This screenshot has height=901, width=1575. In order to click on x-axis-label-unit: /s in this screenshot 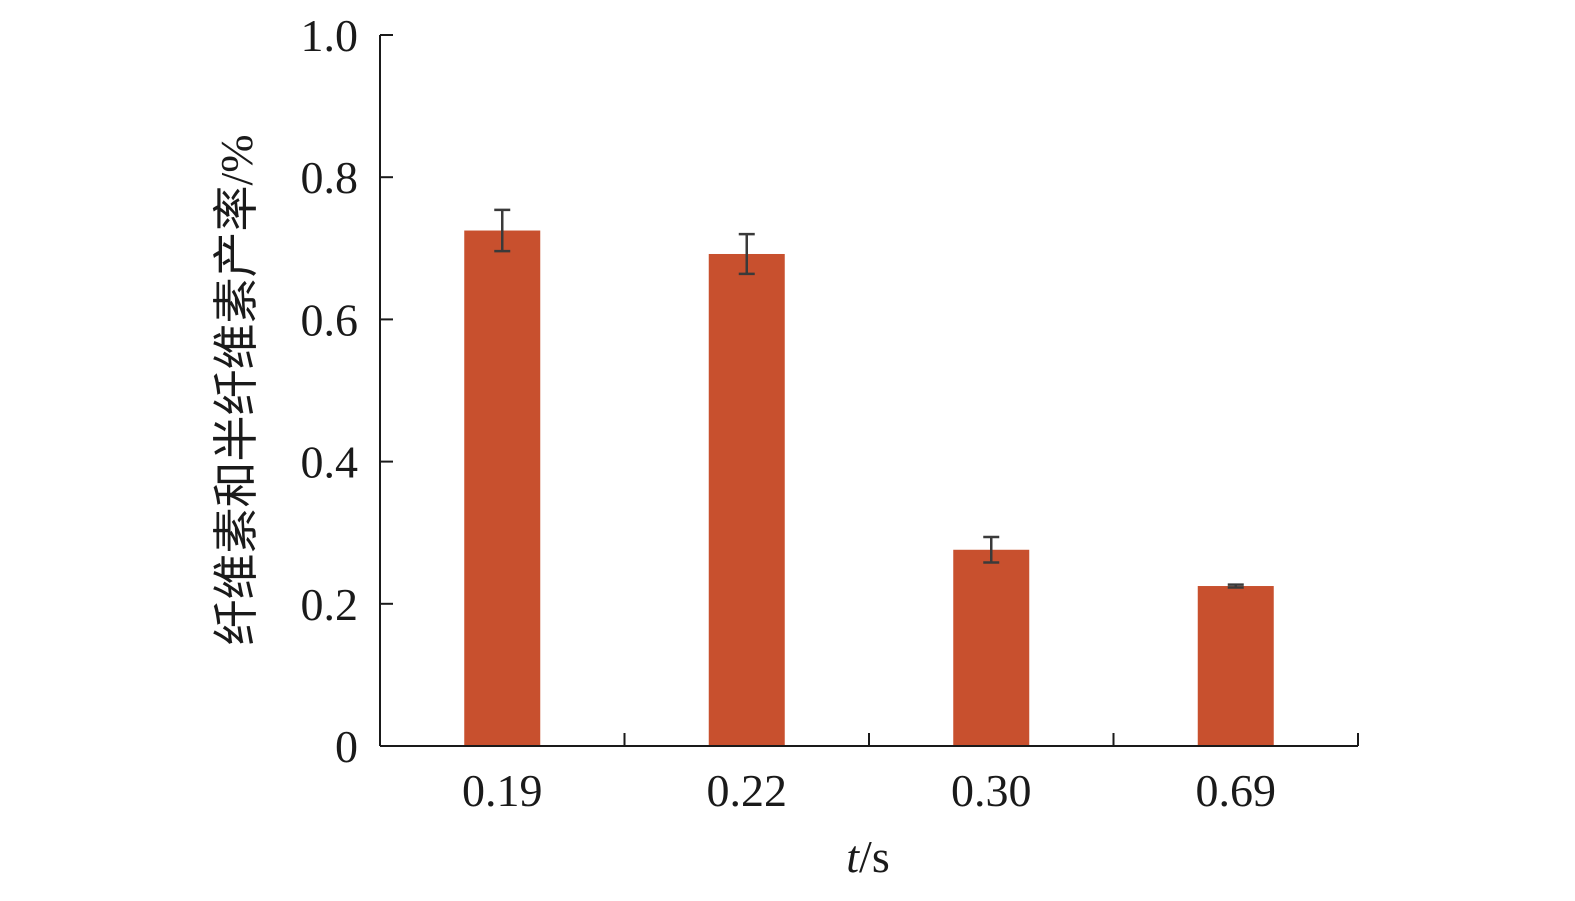, I will do `click(874, 856)`.